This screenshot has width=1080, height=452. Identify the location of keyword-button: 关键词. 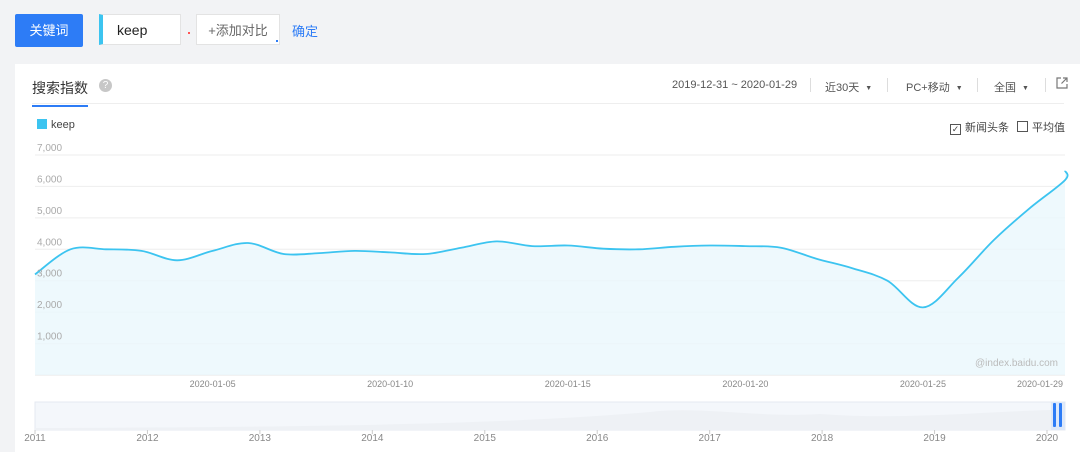
(49, 30).